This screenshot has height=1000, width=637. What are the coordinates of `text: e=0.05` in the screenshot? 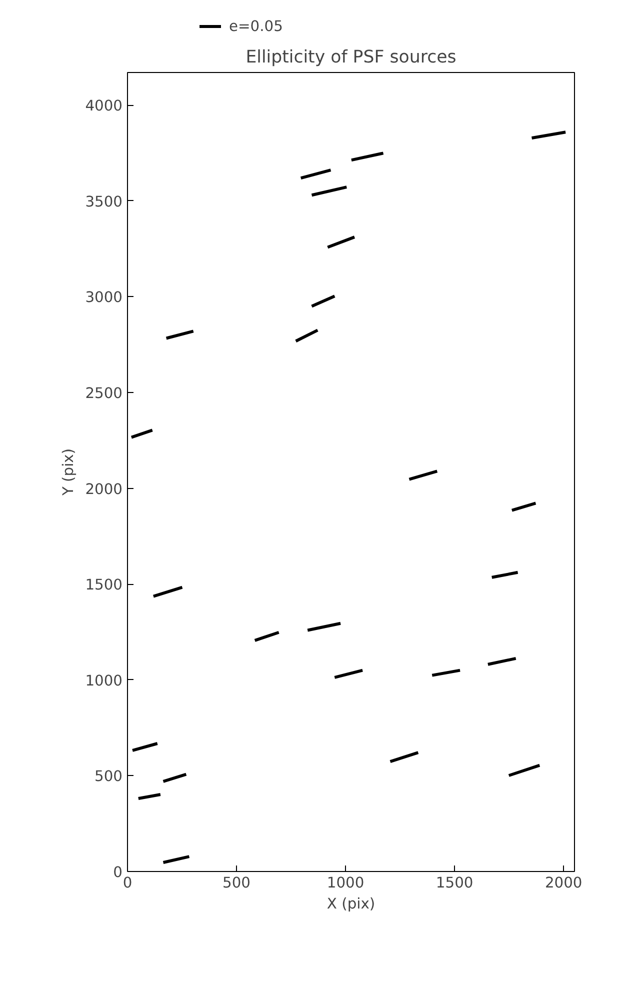 It's located at (256, 26).